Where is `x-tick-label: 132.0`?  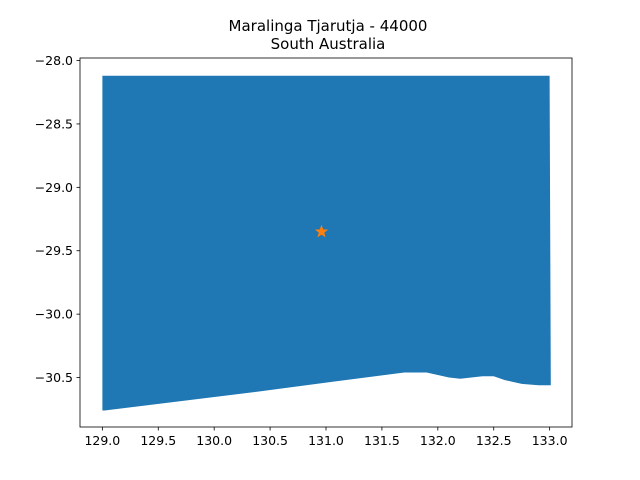
x-tick-label: 132.0 is located at coordinates (438, 440).